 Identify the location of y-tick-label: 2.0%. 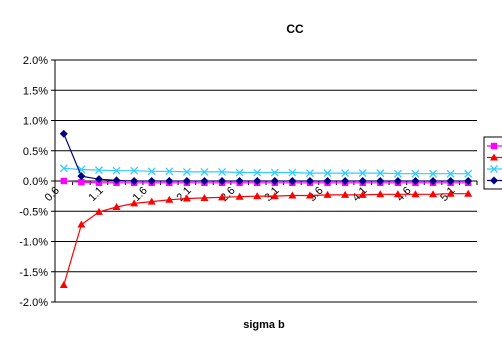
(35, 61).